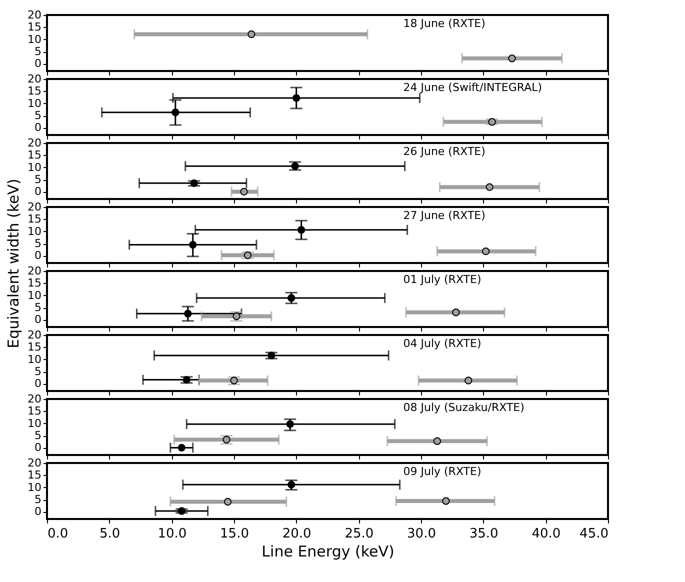  What do you see at coordinates (444, 151) in the screenshot?
I see `annotation: 26 June (RXTE)` at bounding box center [444, 151].